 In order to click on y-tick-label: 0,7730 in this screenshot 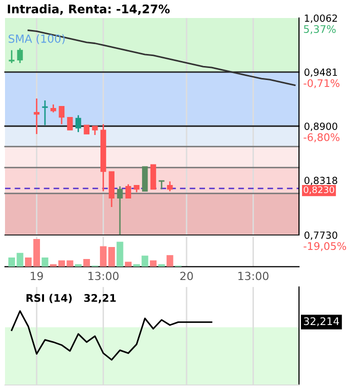, I will do `click(321, 235)`.